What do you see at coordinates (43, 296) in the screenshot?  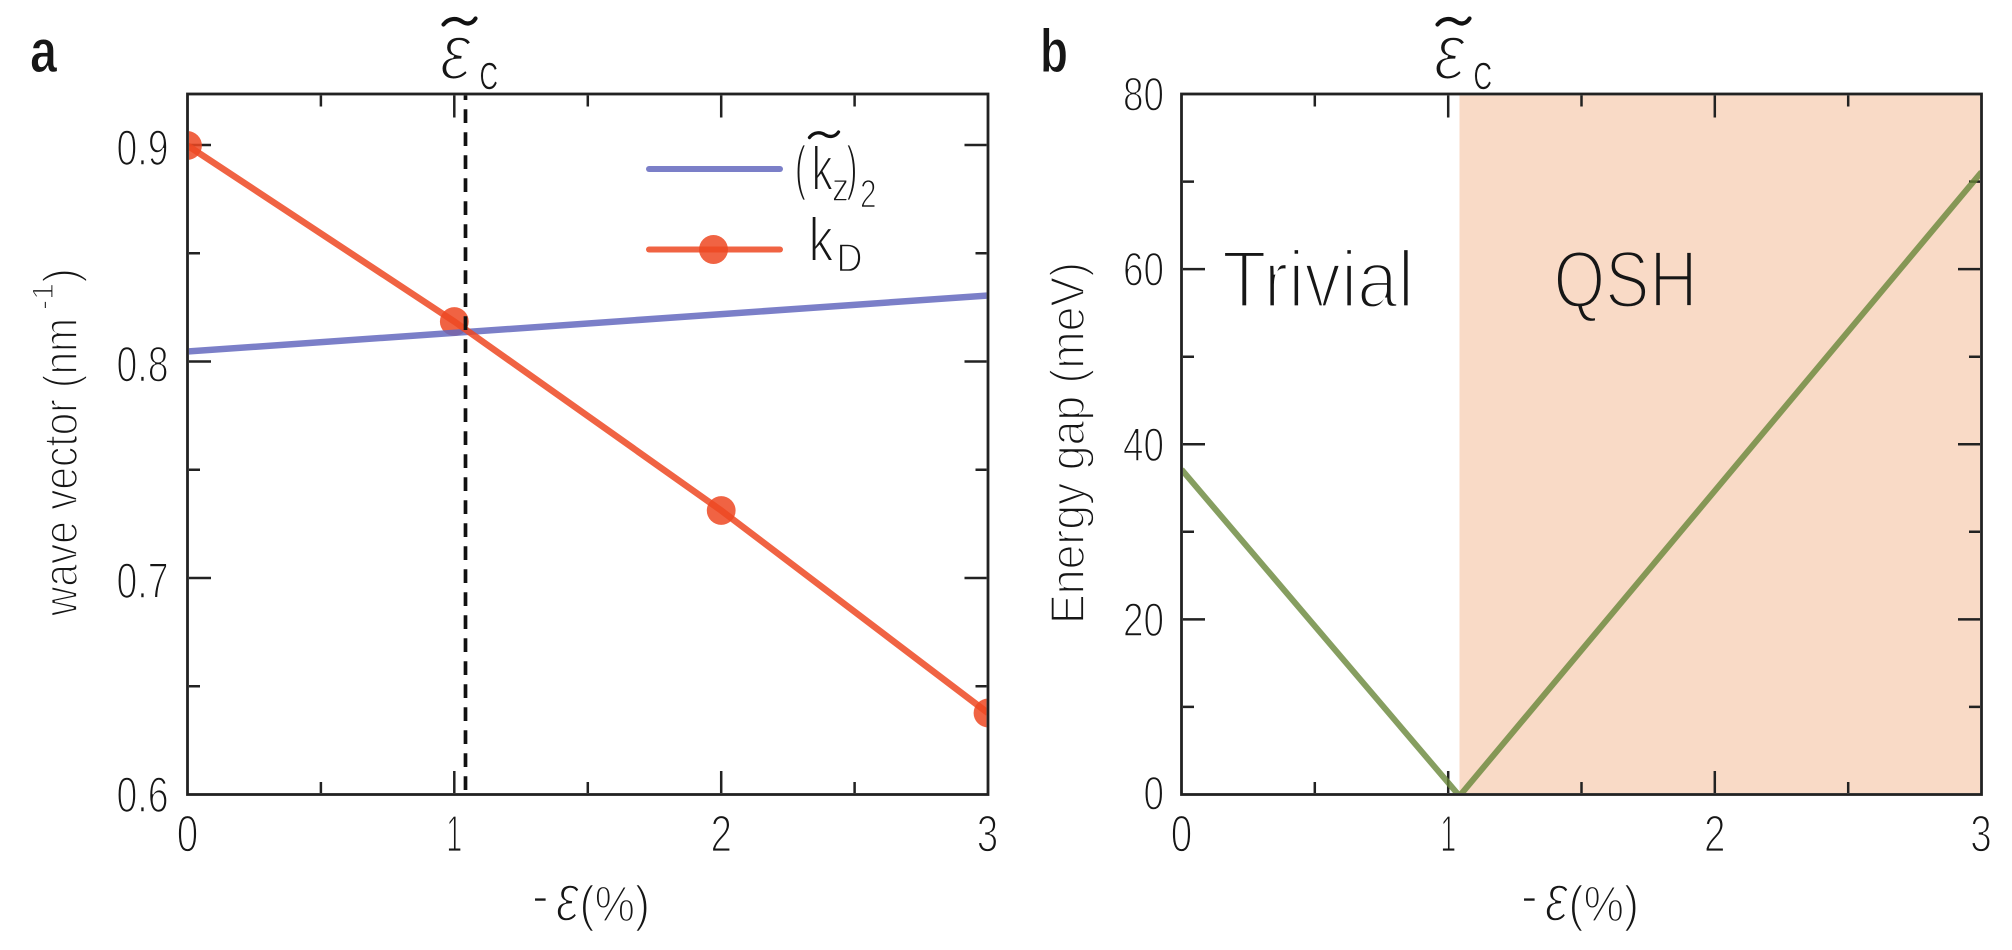 I see `svg-text: -1` at bounding box center [43, 296].